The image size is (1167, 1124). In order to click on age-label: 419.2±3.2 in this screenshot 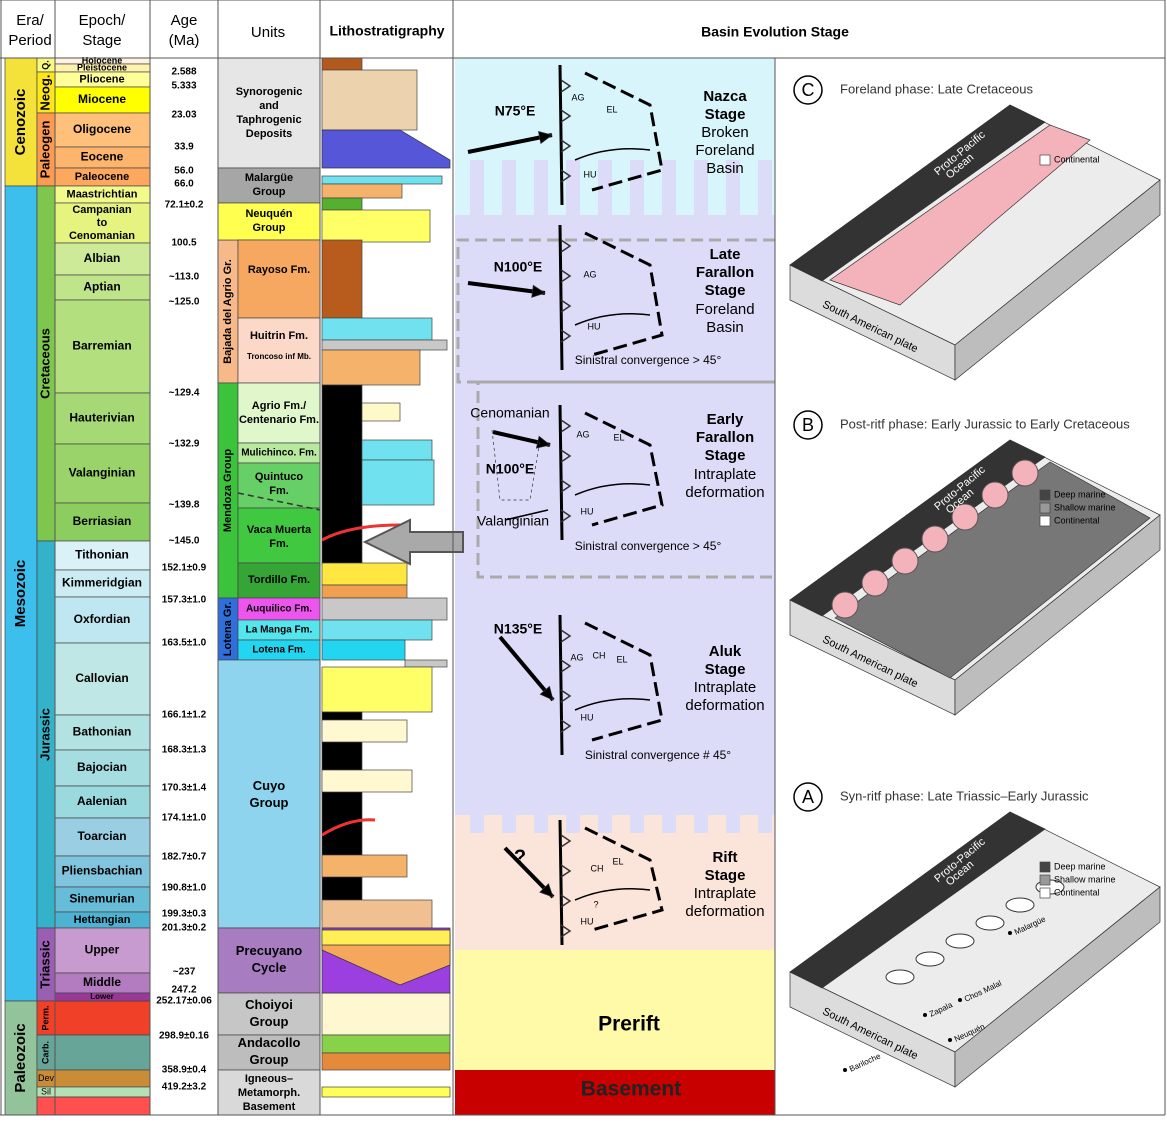, I will do `click(184, 1087)`.